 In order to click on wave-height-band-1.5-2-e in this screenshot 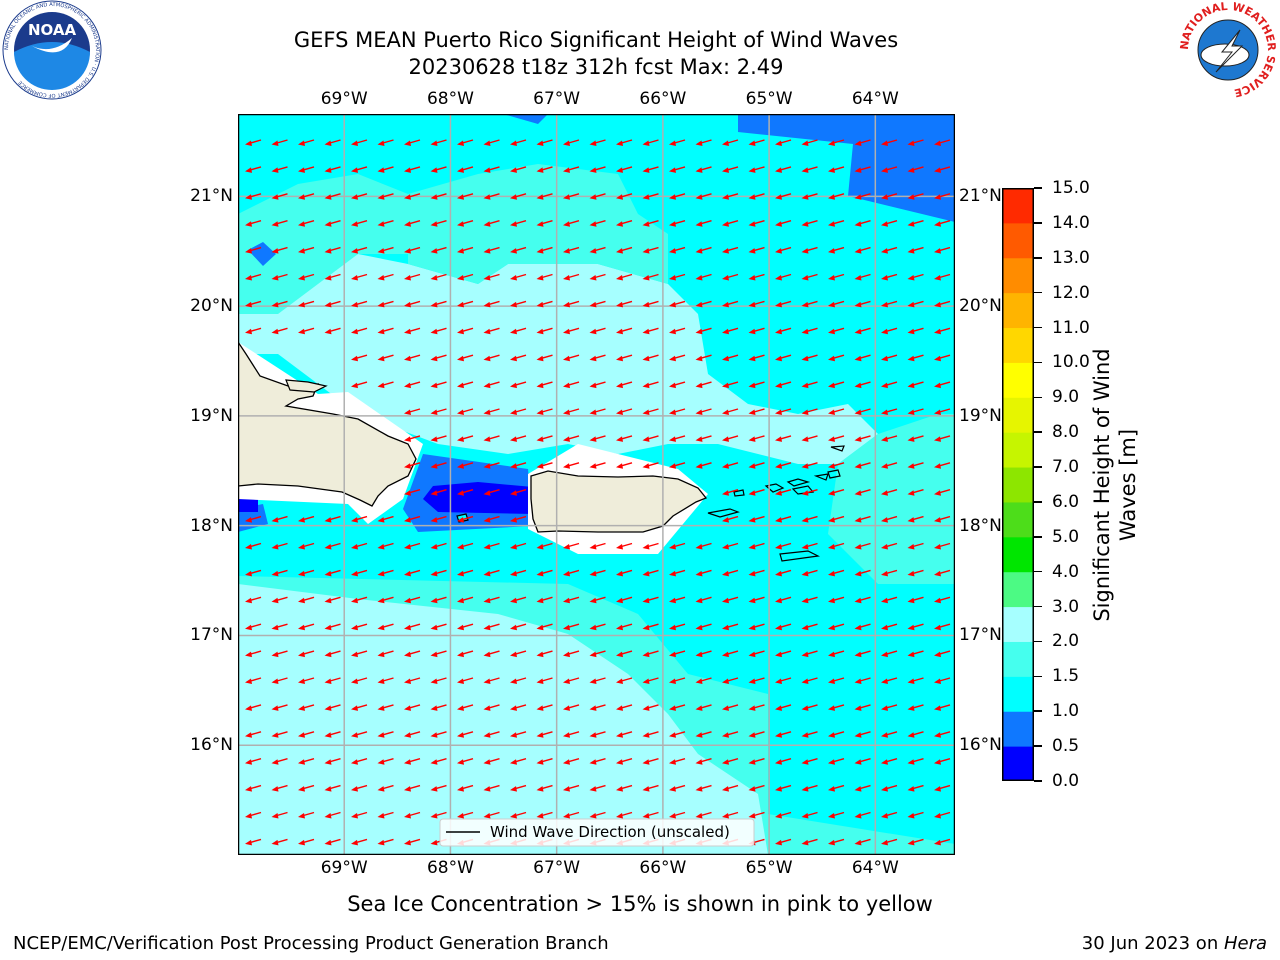, I will do `click(891, 499)`.